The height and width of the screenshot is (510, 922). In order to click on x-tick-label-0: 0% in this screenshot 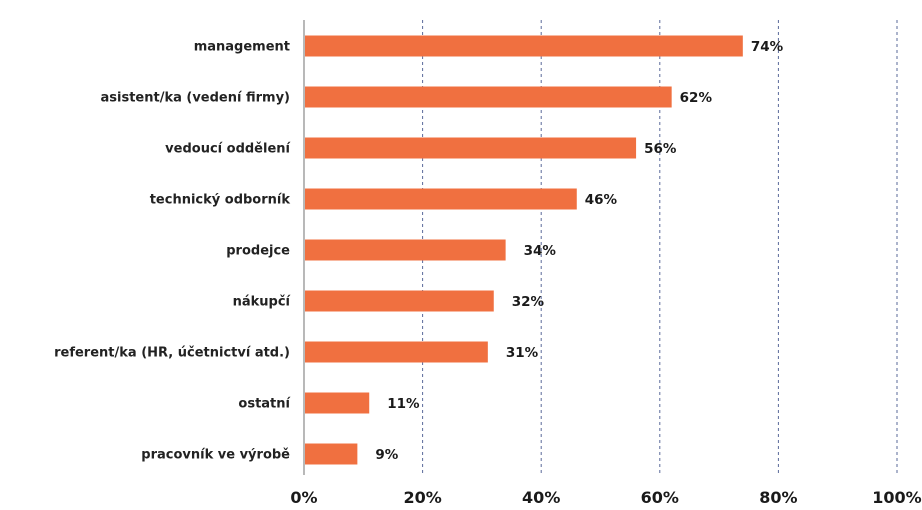, I will do `click(303, 497)`.